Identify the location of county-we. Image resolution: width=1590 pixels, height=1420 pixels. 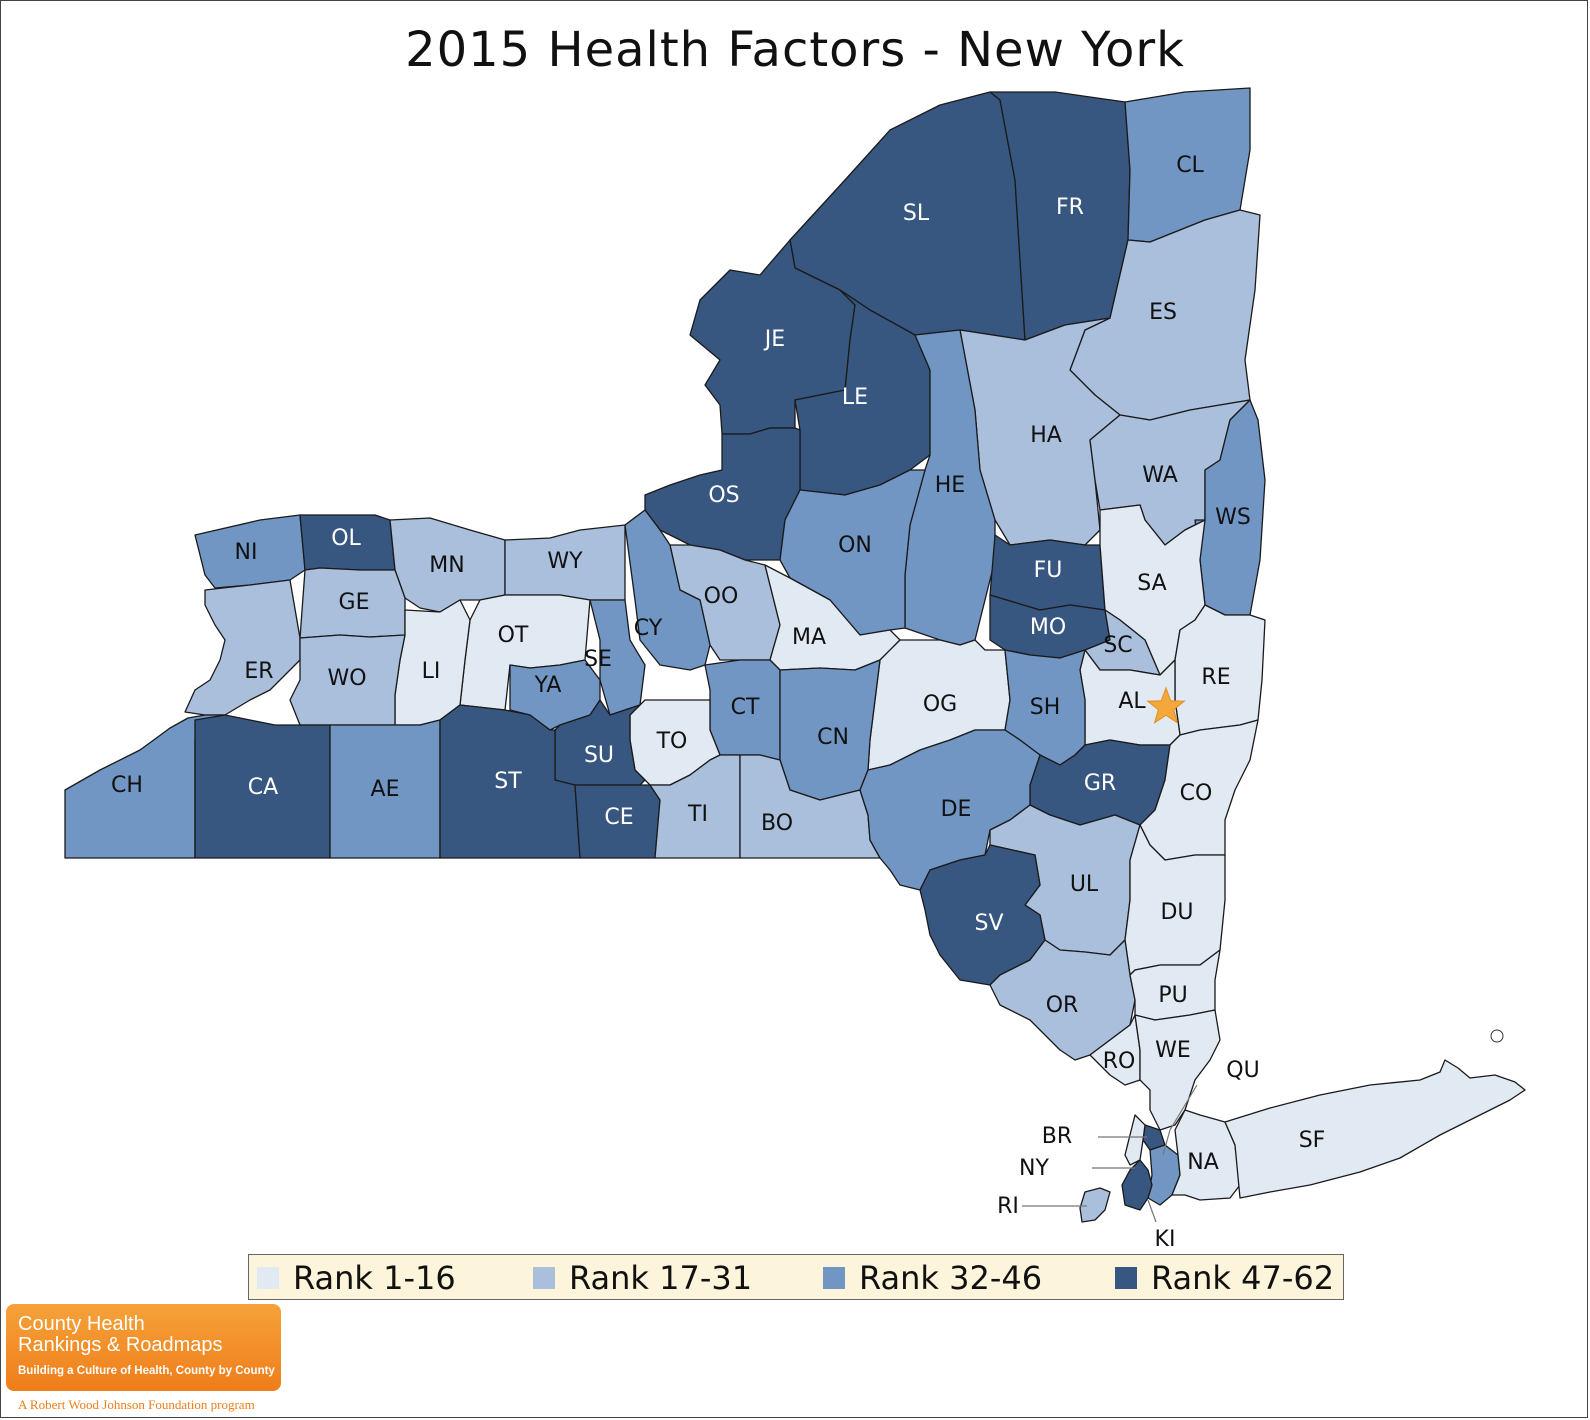
(1177, 1070).